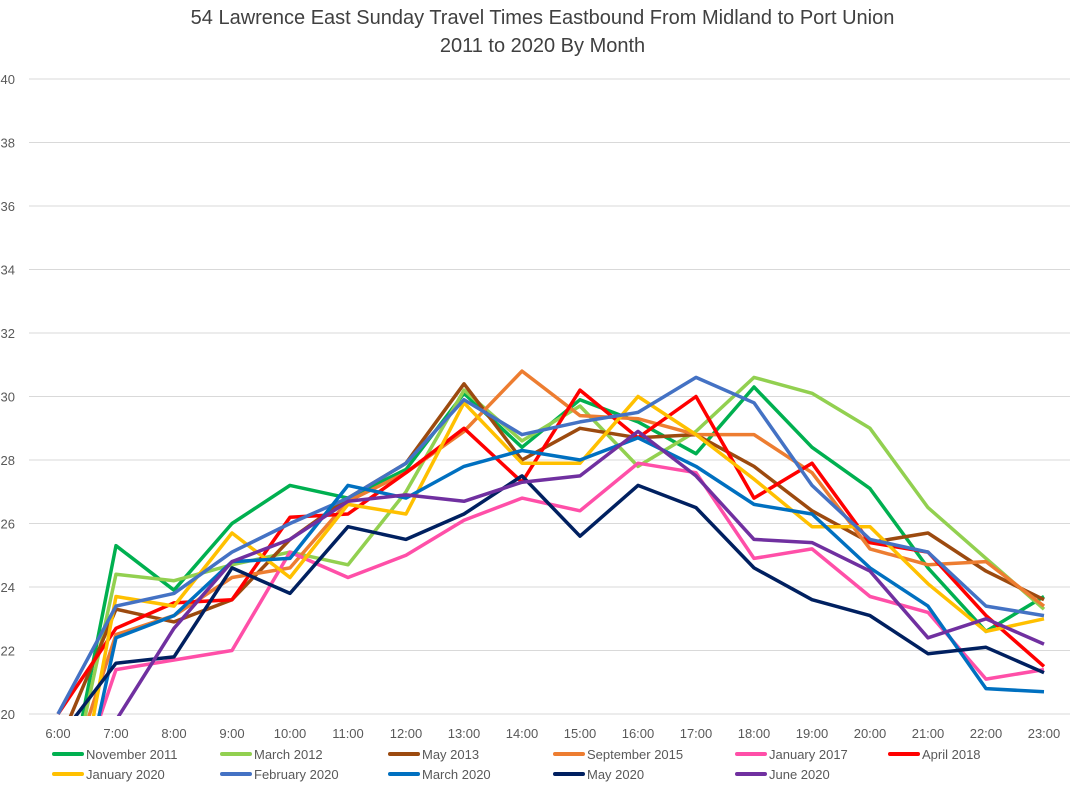  I want to click on legend-label: May 2020, so click(616, 774).